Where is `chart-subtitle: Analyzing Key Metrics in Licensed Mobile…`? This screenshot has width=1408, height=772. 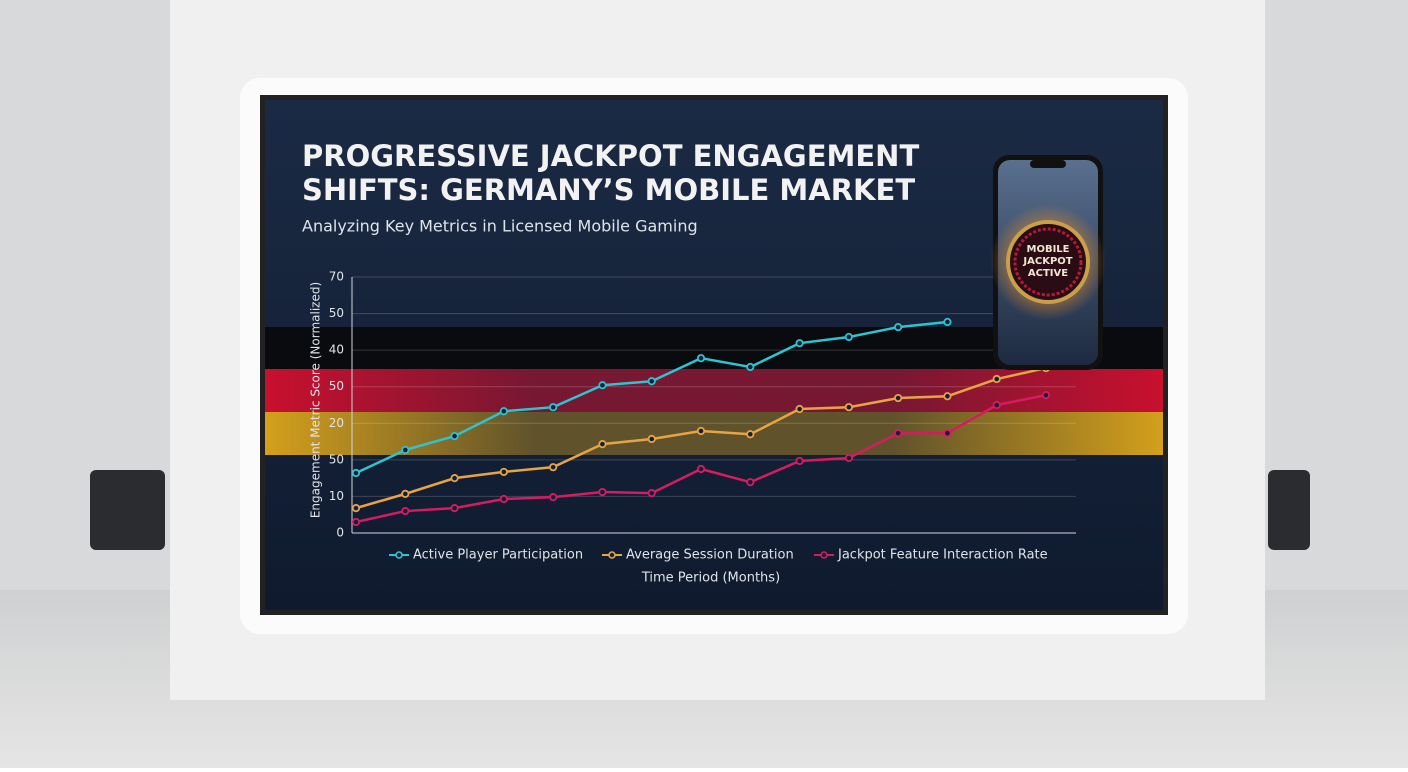
chart-subtitle: Analyzing Key Metrics in Licensed Mobile… is located at coordinates (500, 226).